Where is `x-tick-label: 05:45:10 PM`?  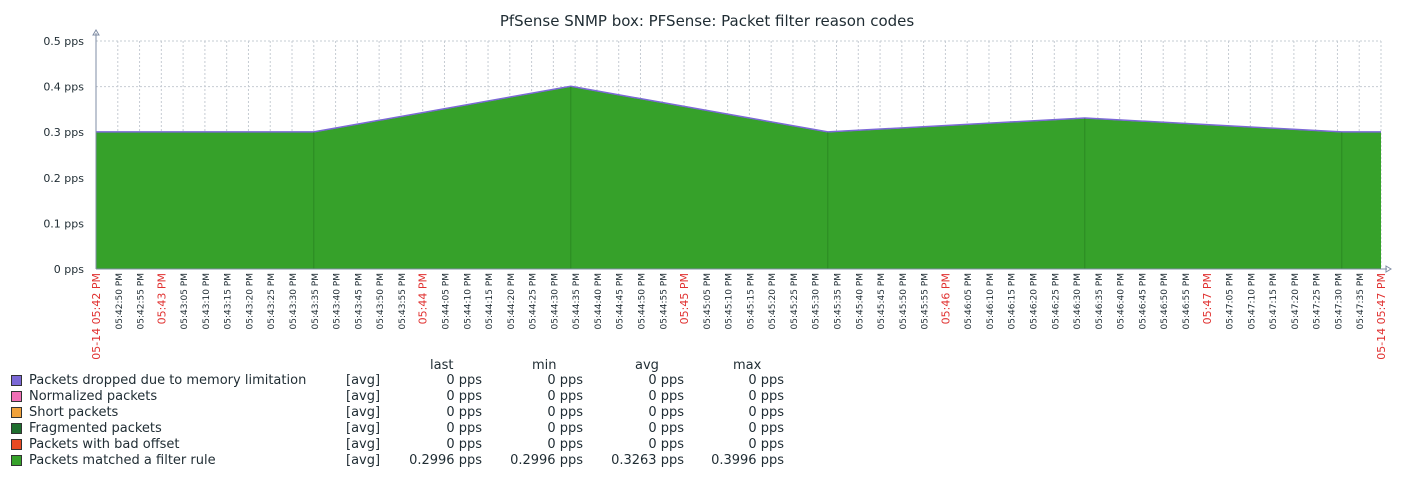 x-tick-label: 05:45:10 PM is located at coordinates (730, 301).